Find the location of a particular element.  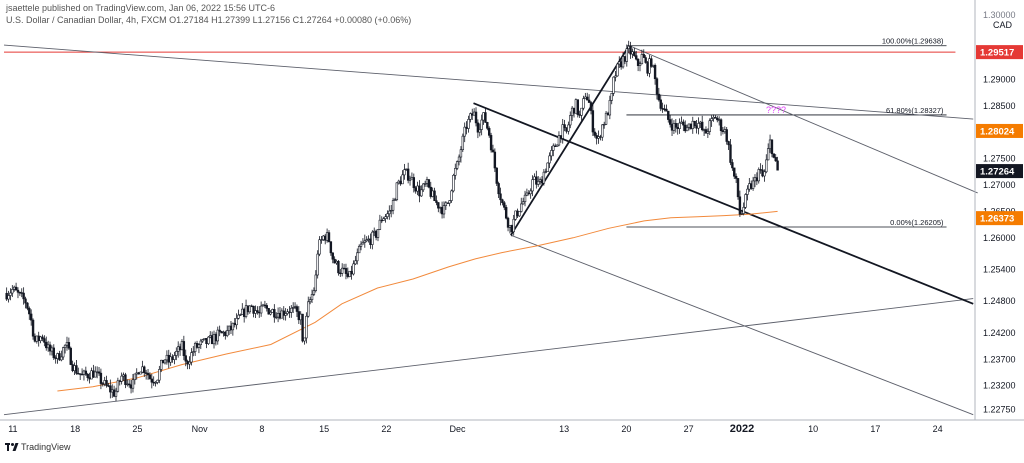

y-tick-label: 1.24200 is located at coordinates (999, 333).